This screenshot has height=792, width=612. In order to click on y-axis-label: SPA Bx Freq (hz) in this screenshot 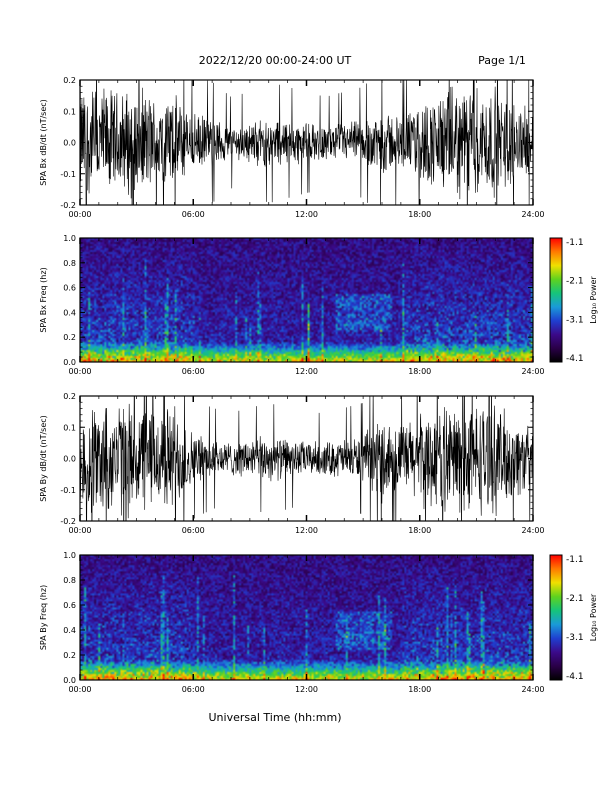, I will do `click(43, 299)`.